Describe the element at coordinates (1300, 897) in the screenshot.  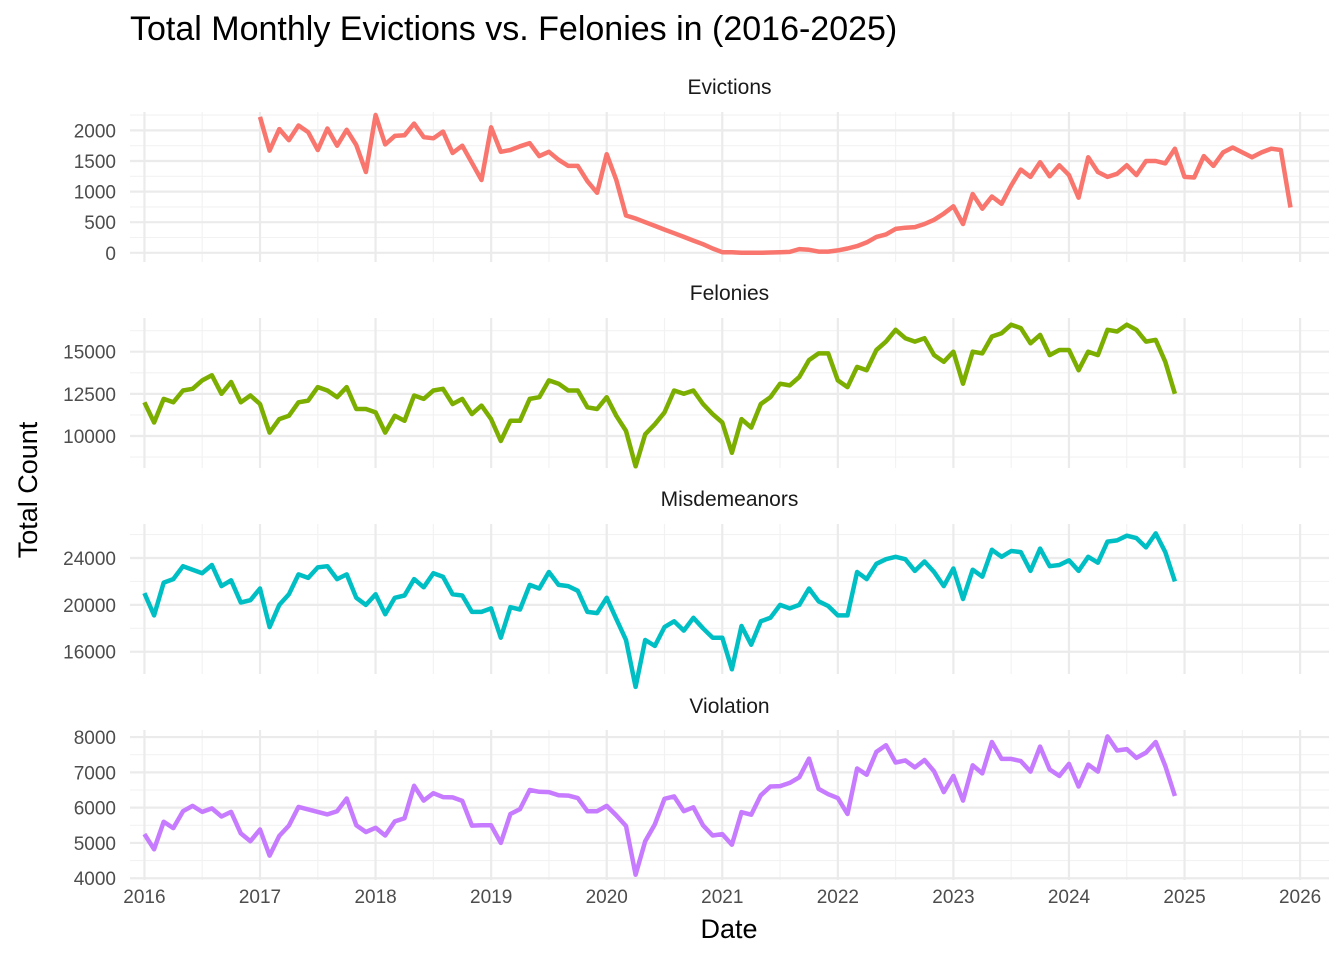
I see `x-tick-label: 2026` at that location.